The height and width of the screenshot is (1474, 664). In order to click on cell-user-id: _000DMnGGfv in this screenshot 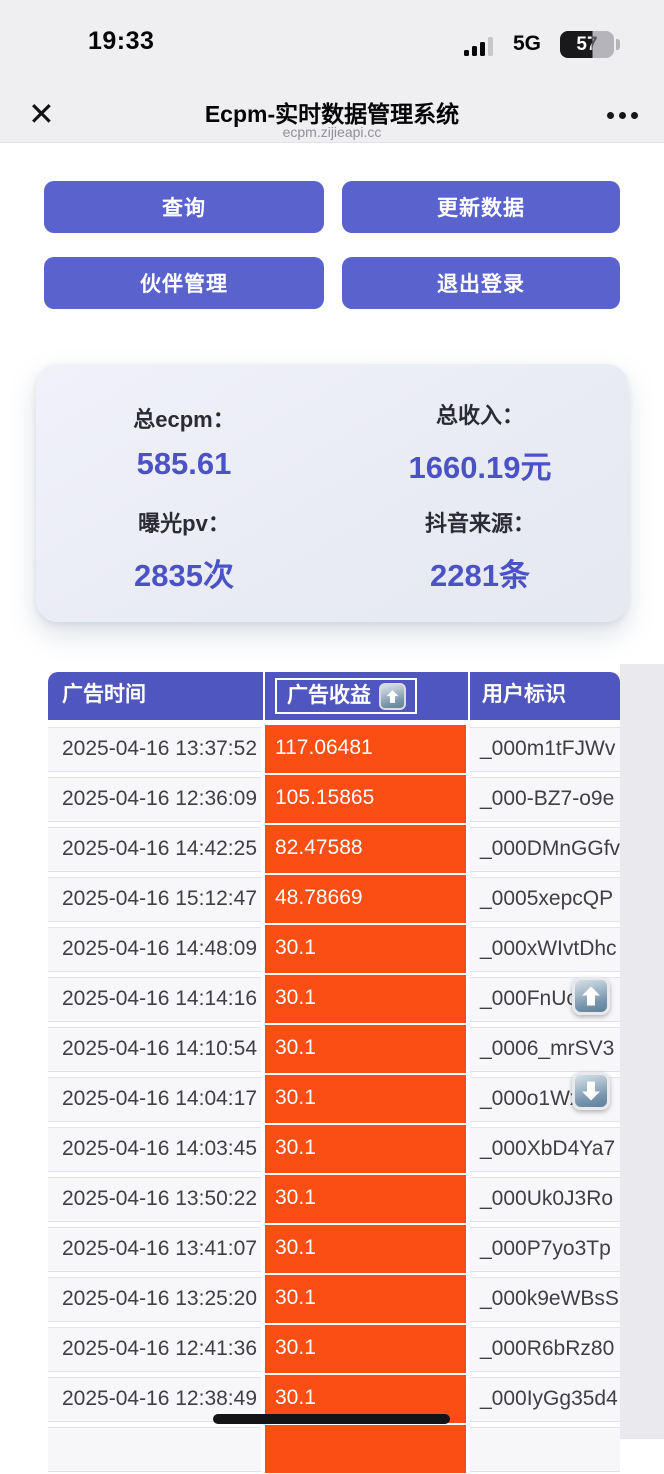, I will do `click(545, 849)`.